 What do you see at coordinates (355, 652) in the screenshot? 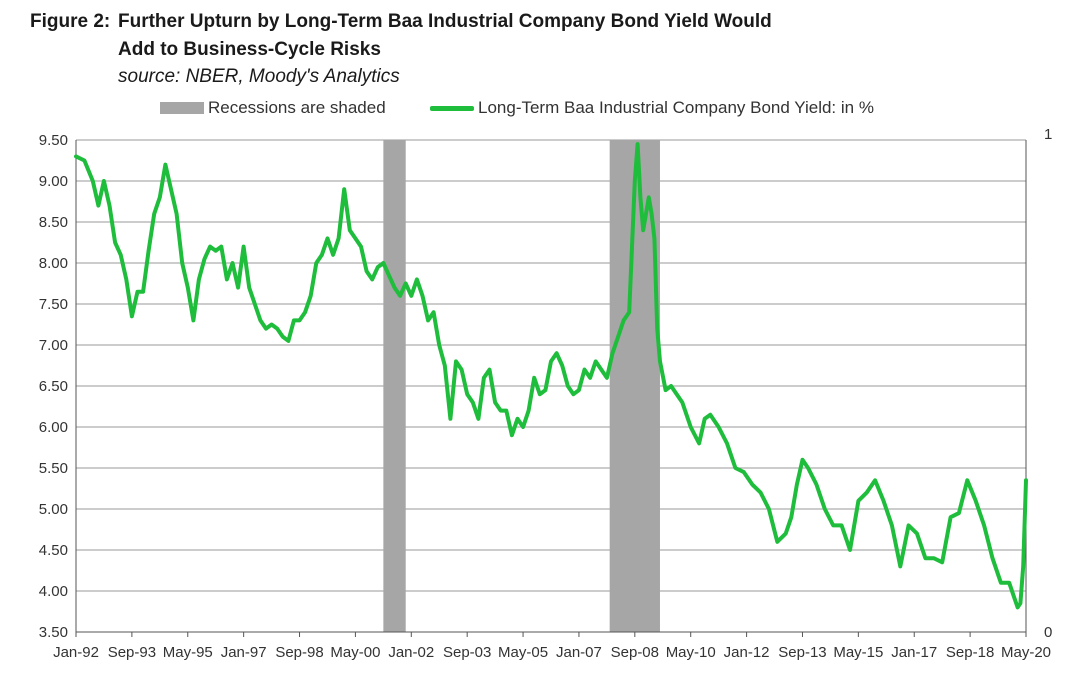
I see `x-tick-label: May-00` at bounding box center [355, 652].